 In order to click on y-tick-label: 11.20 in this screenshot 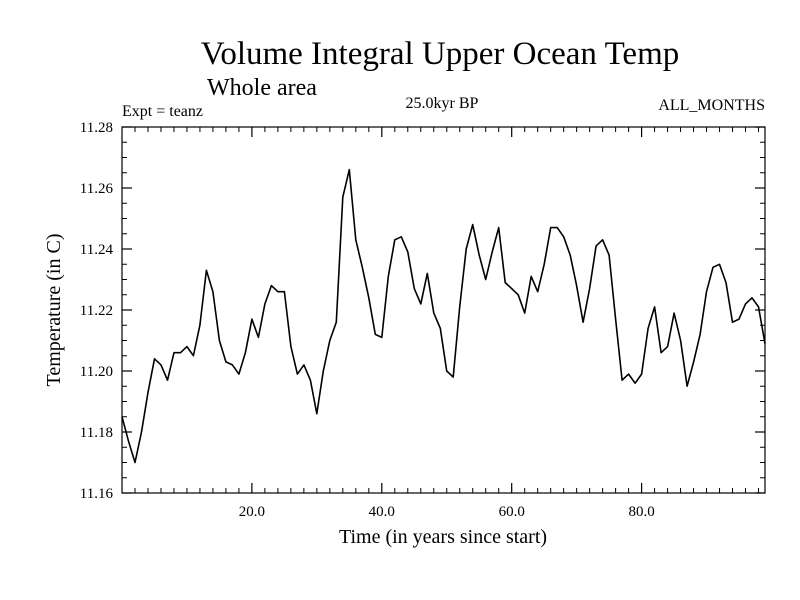, I will do `click(96, 372)`.